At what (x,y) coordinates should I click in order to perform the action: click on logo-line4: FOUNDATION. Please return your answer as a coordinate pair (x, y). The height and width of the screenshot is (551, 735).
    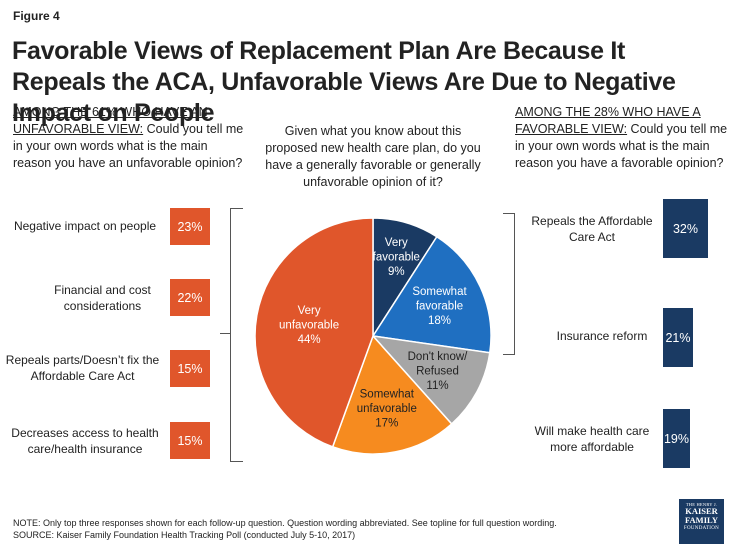
    Looking at the image, I should click on (701, 528).